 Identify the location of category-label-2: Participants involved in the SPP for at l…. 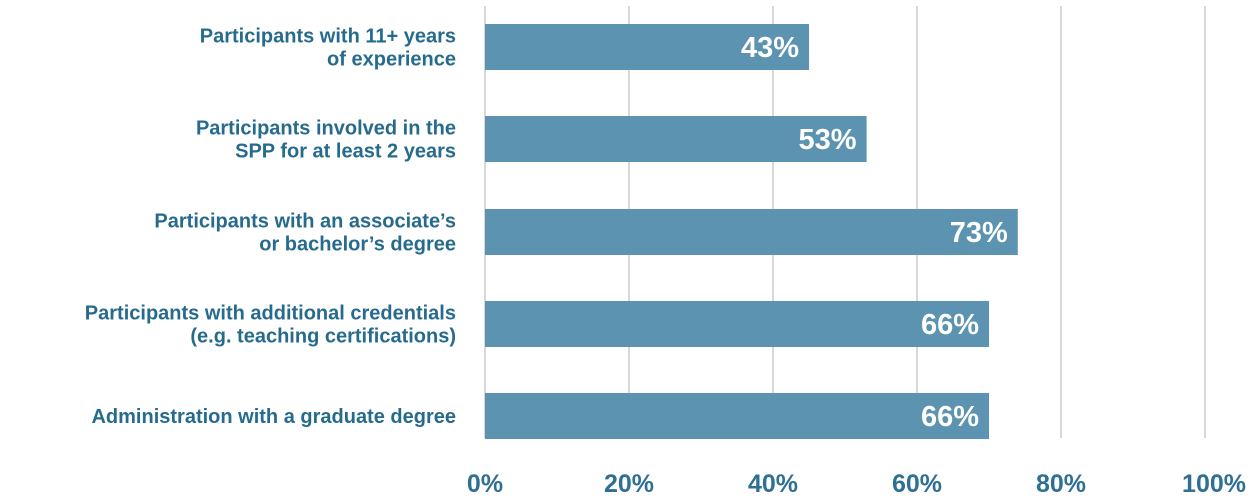
(326, 140).